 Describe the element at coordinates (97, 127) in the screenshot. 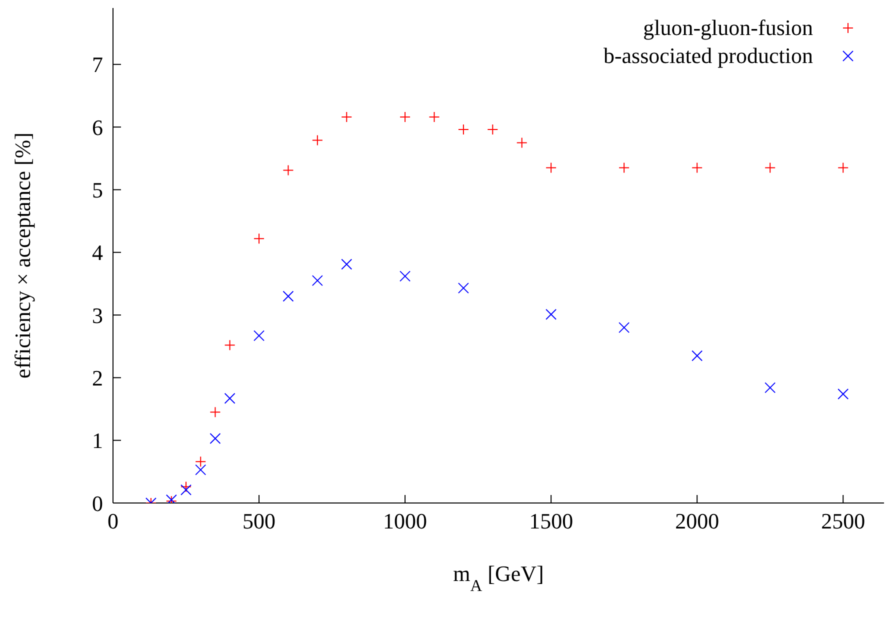

I see `y-tick-label: 6` at that location.